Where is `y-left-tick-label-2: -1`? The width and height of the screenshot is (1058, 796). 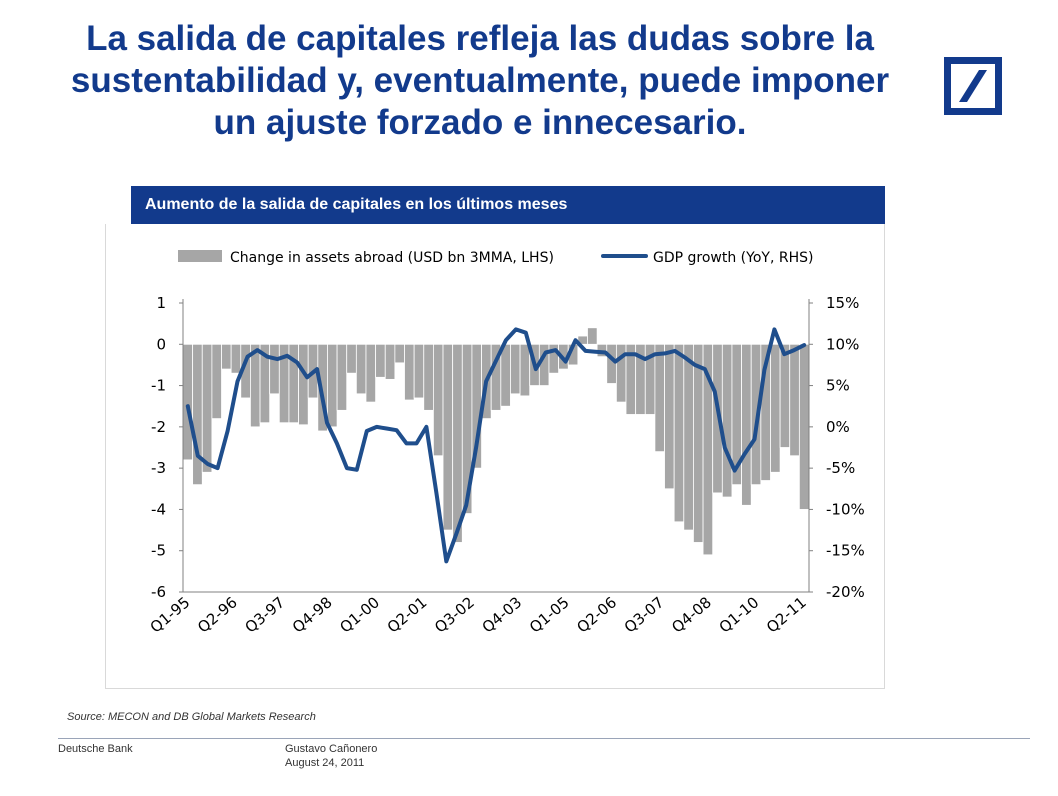 y-left-tick-label-2: -1 is located at coordinates (158, 386).